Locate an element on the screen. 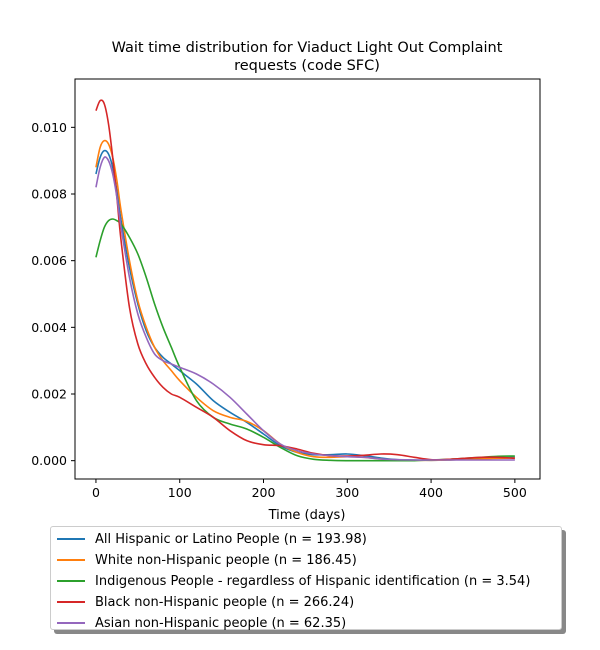  legend-item: Black non-Hispanic people (n = 266.24) is located at coordinates (205, 602).